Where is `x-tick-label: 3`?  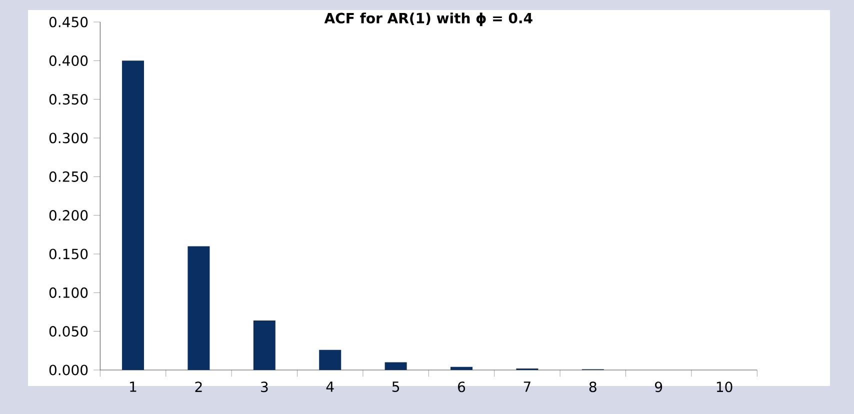 x-tick-label: 3 is located at coordinates (264, 387).